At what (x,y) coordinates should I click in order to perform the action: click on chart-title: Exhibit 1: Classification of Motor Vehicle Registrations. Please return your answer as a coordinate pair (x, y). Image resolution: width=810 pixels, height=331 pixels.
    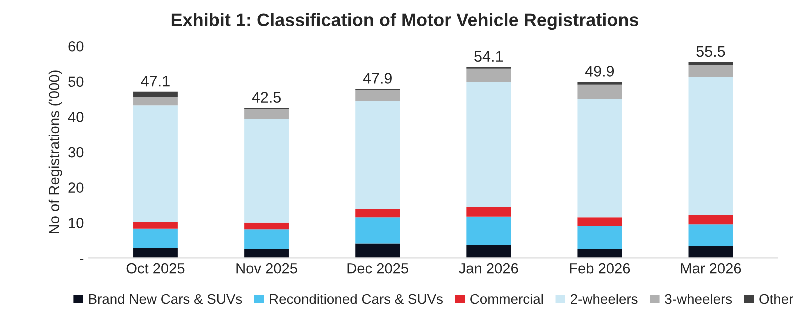
    Looking at the image, I should click on (405, 21).